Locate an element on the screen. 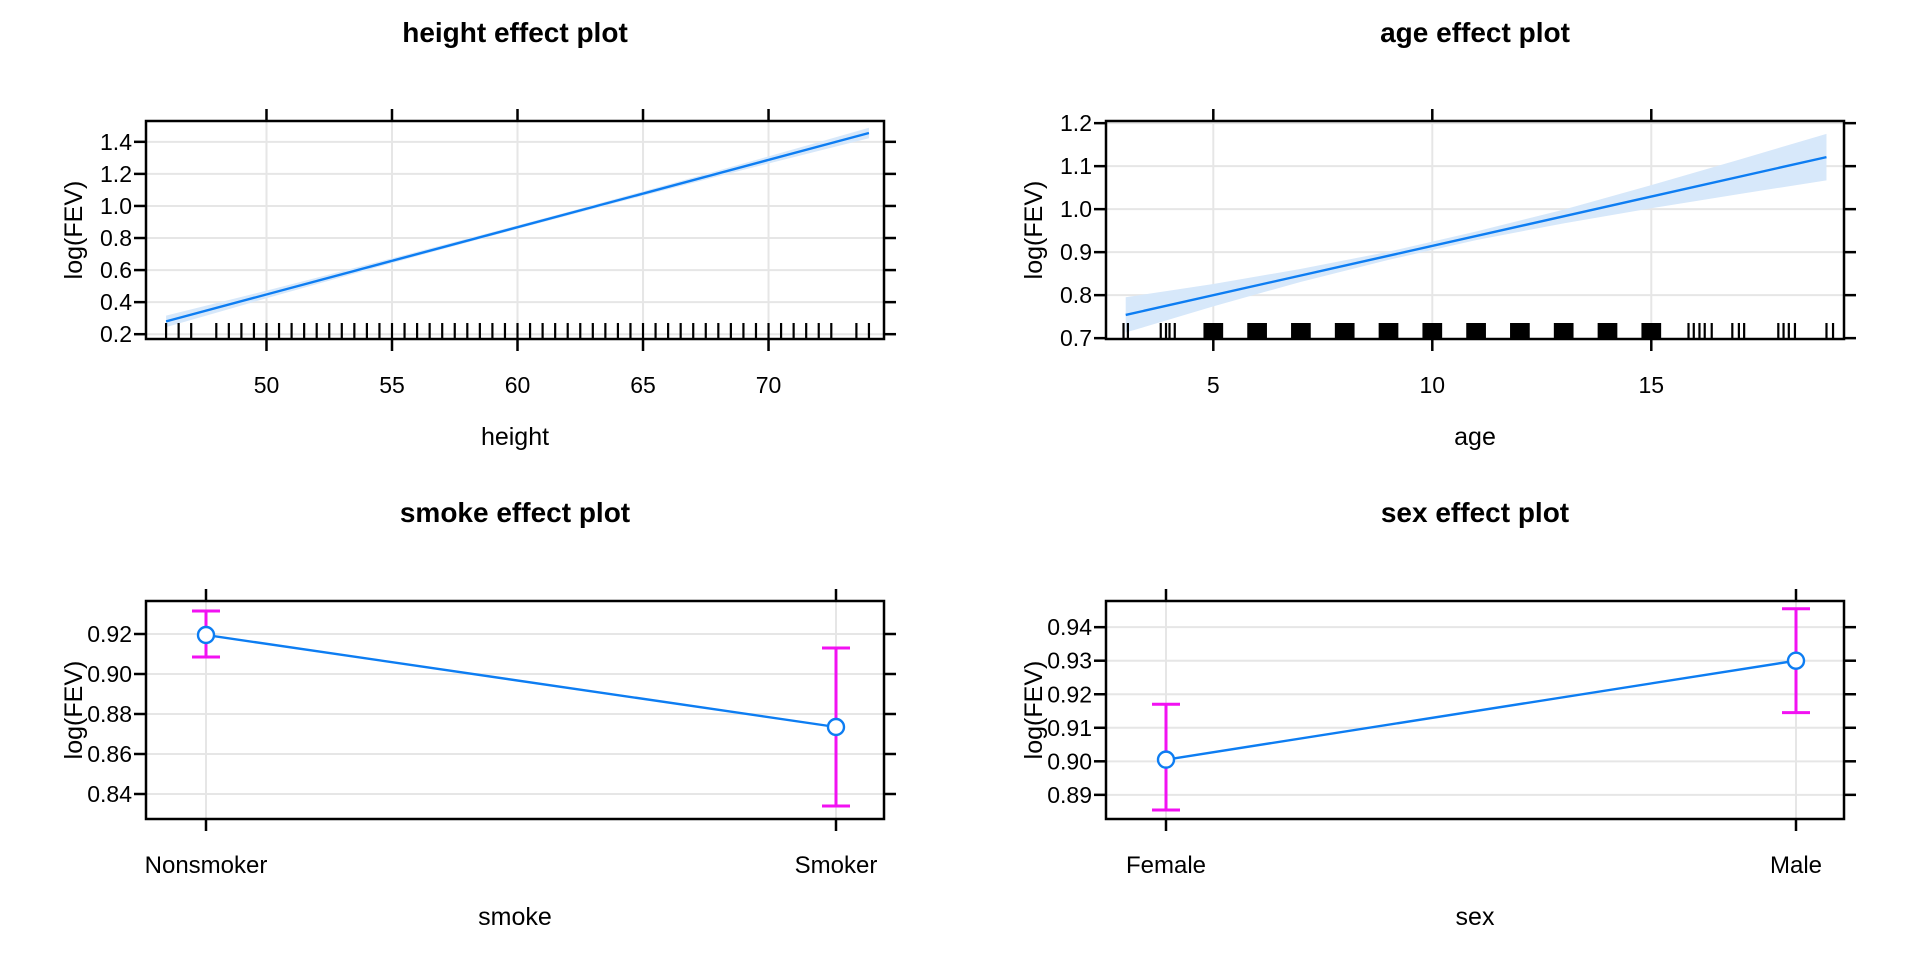 The height and width of the screenshot is (965, 1920). category-label: Smoker is located at coordinates (836, 865).